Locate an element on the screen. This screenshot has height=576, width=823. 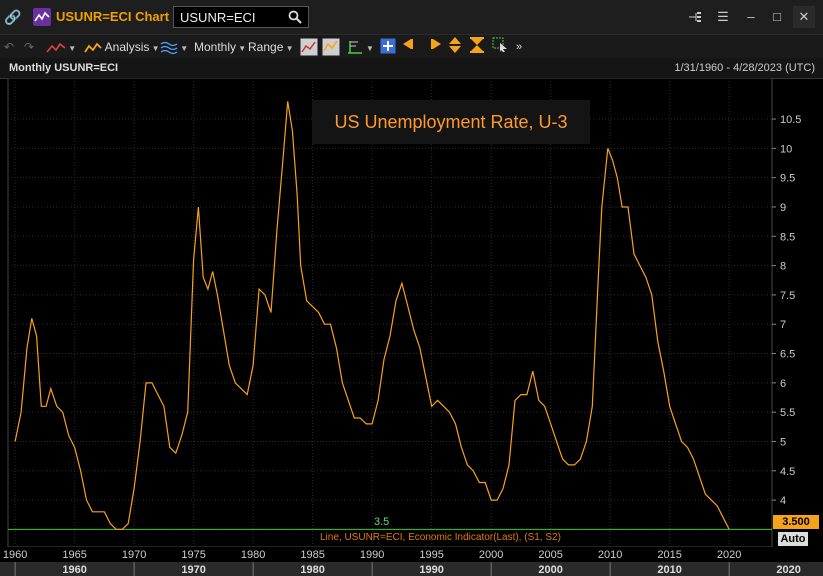
chart-date-range: 1/31/1960 - 4/28/2023 (UTC) is located at coordinates (744, 68).